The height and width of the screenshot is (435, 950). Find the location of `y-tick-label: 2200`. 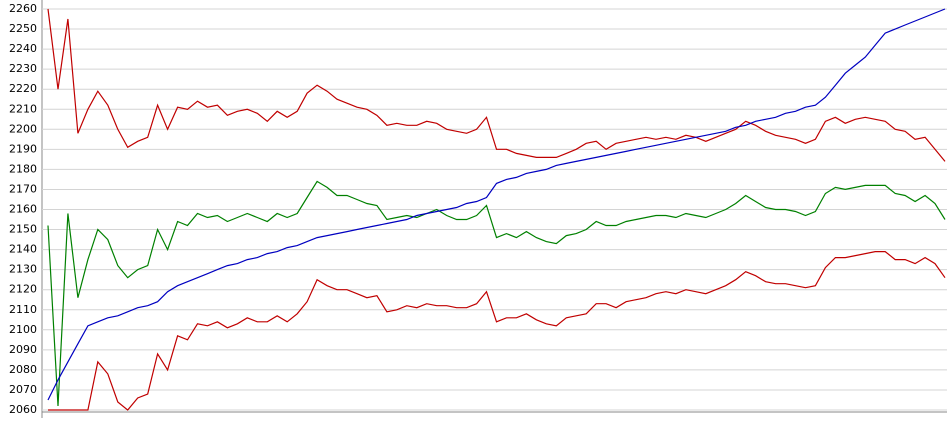

y-tick-label: 2200 is located at coordinates (23, 128).